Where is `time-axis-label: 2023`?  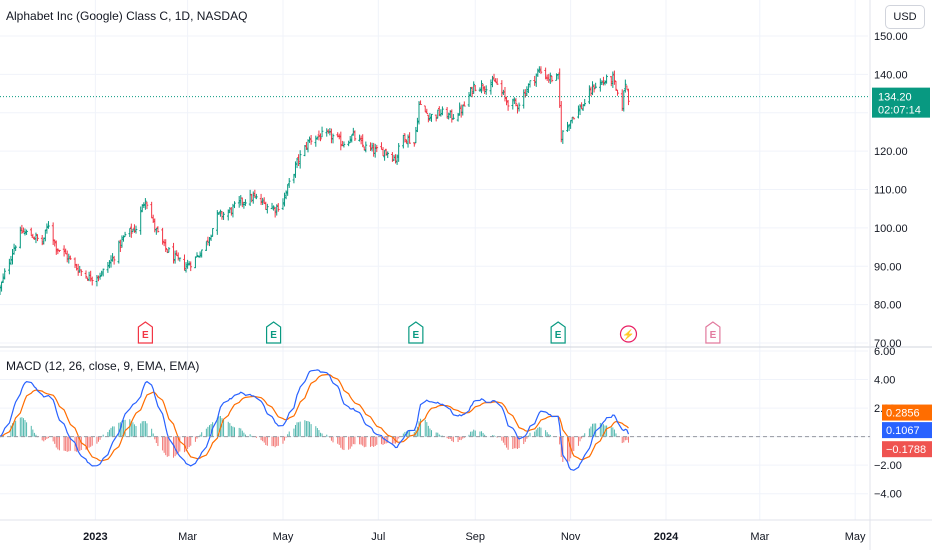
time-axis-label: 2023 is located at coordinates (95, 537).